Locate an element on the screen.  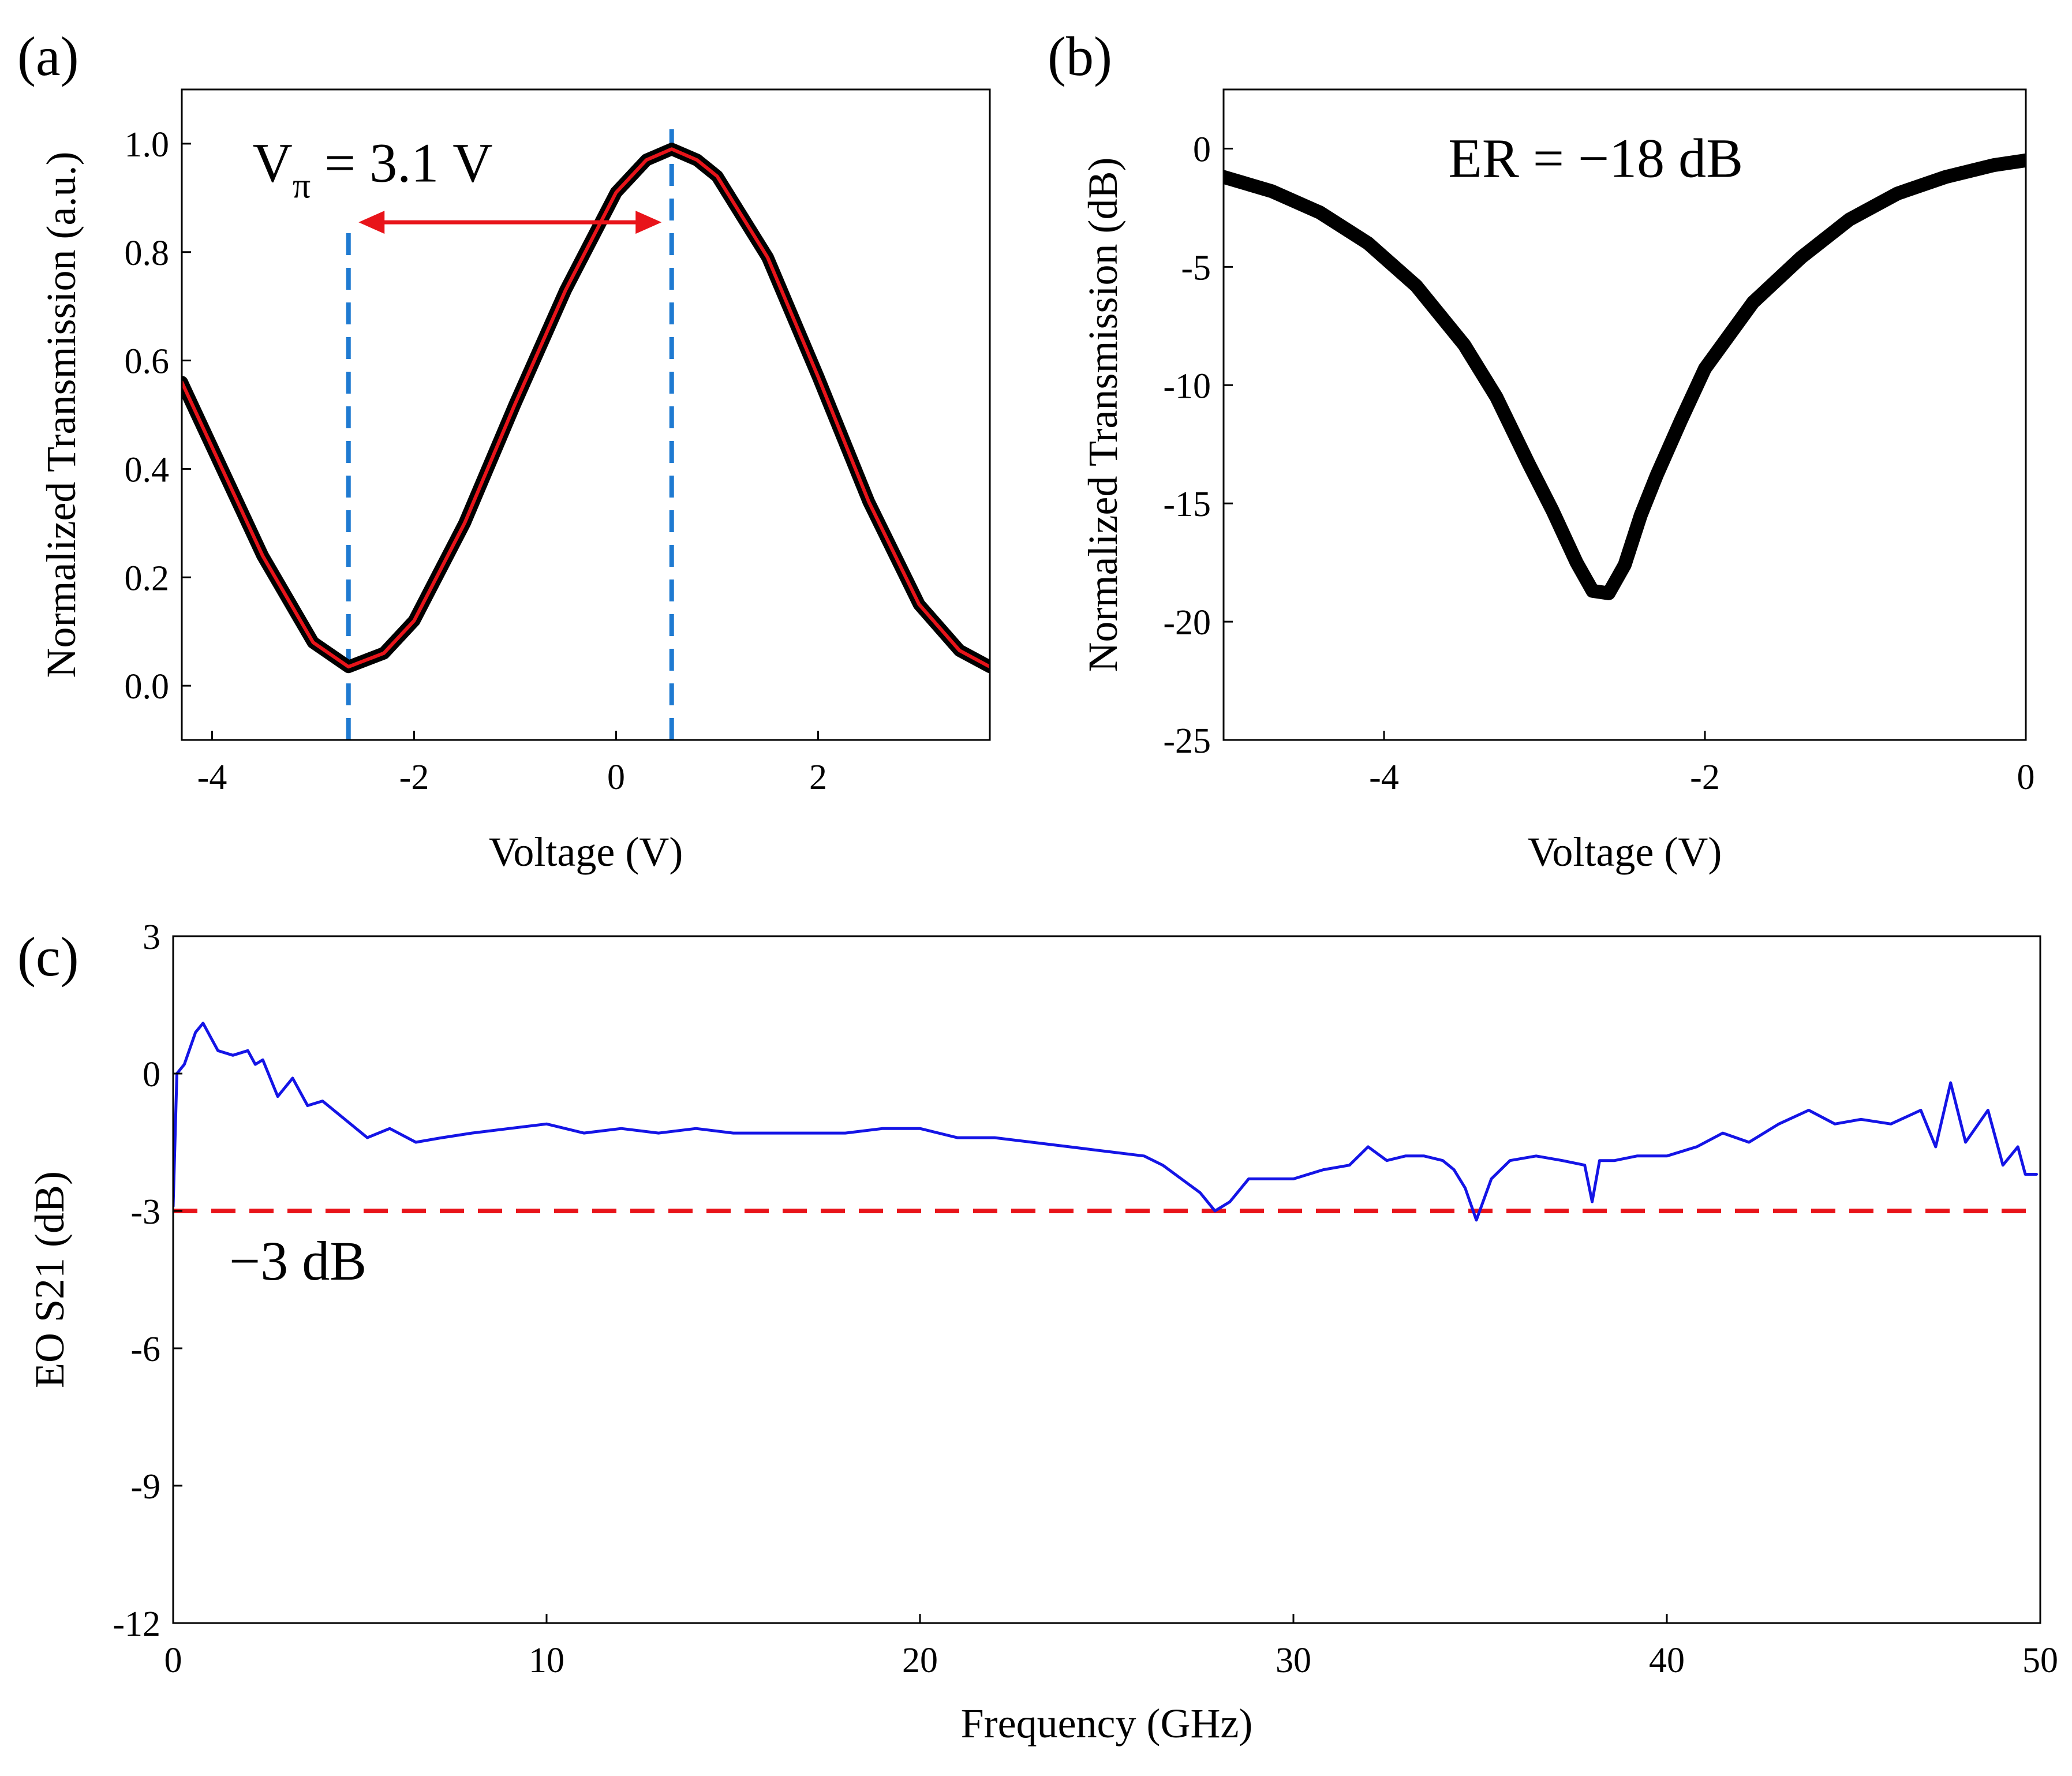
x-tick-label: 2 is located at coordinates (818, 777).